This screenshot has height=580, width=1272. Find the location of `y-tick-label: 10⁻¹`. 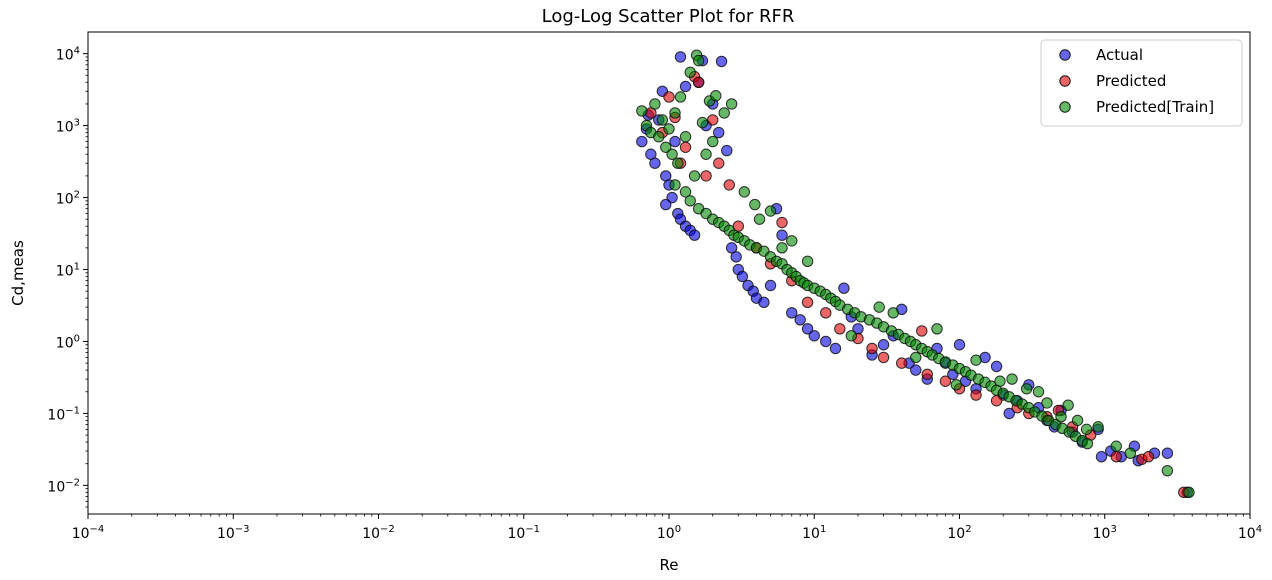

y-tick-label: 10⁻¹ is located at coordinates (63, 414).